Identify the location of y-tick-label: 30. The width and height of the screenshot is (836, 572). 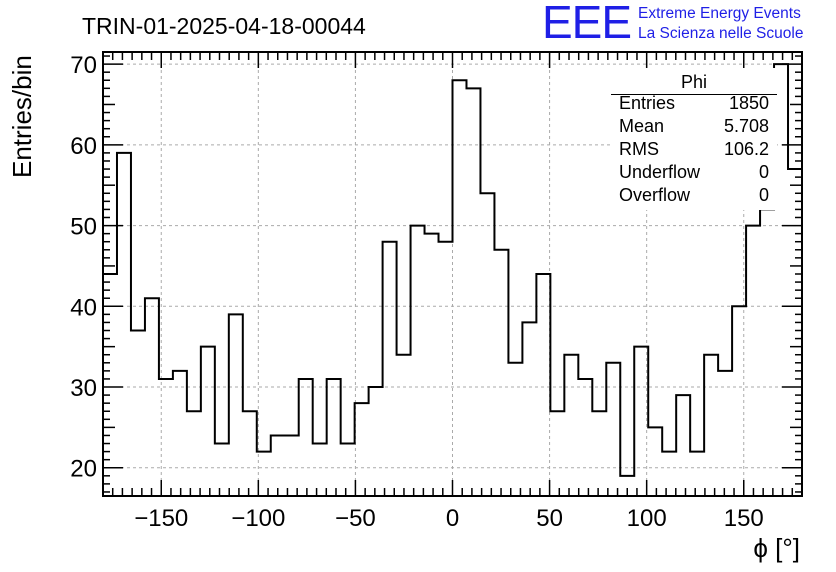
(83, 388).